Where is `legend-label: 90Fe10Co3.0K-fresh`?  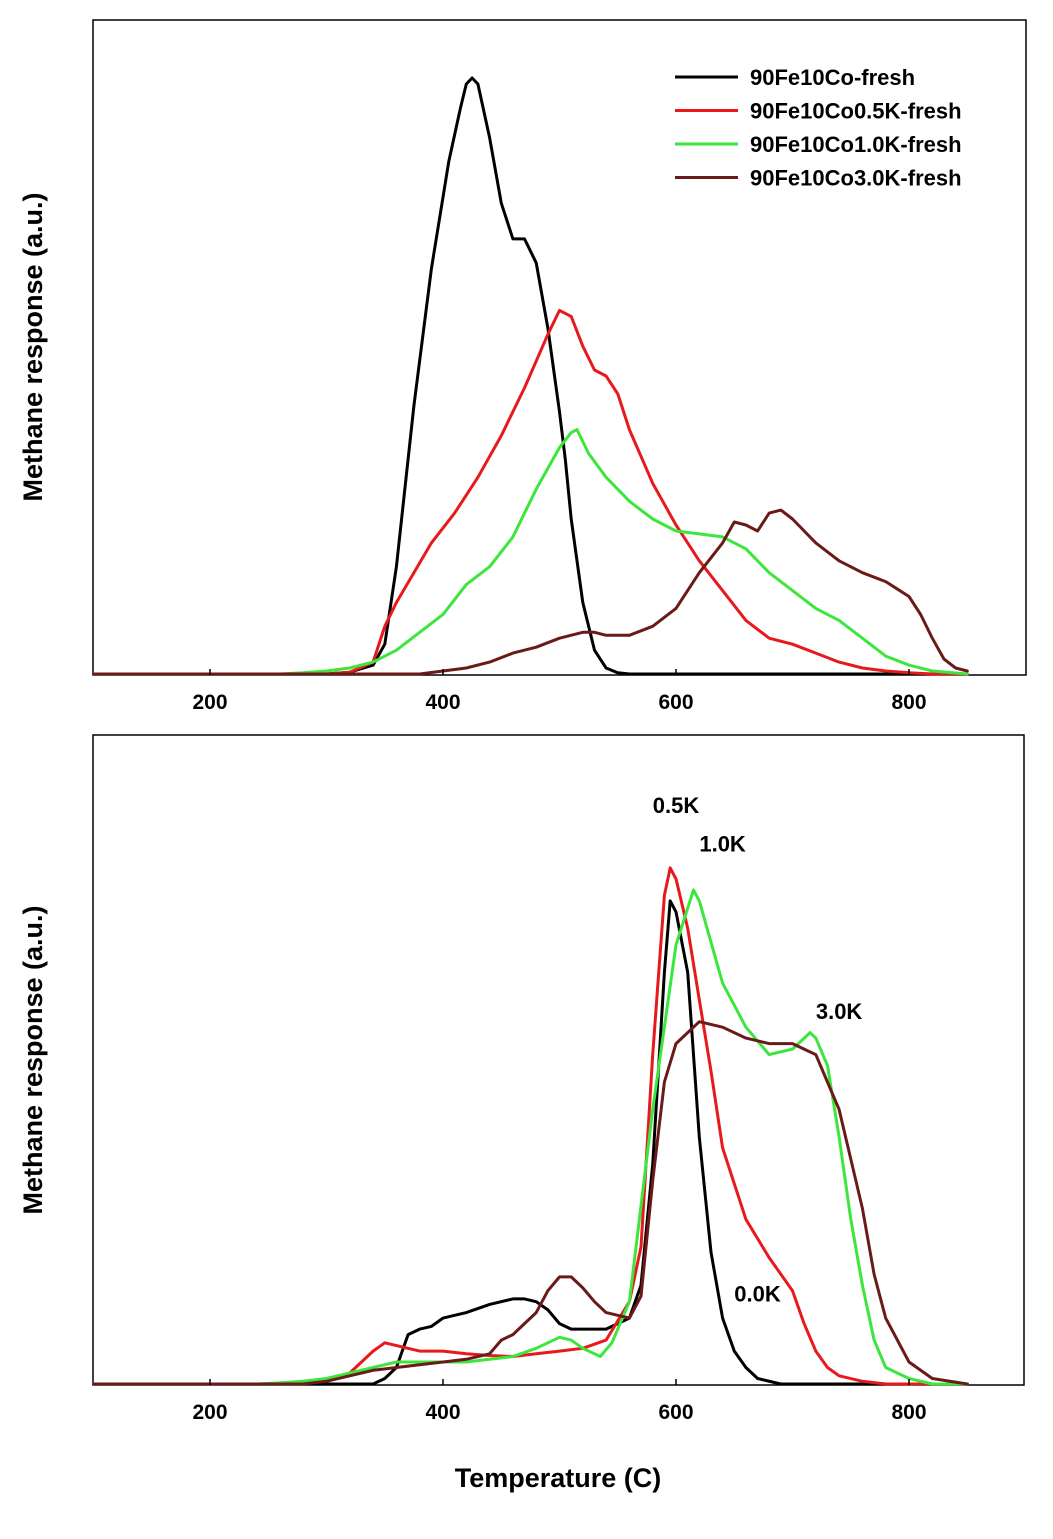
legend-label: 90Fe10Co3.0K-fresh is located at coordinates (856, 178).